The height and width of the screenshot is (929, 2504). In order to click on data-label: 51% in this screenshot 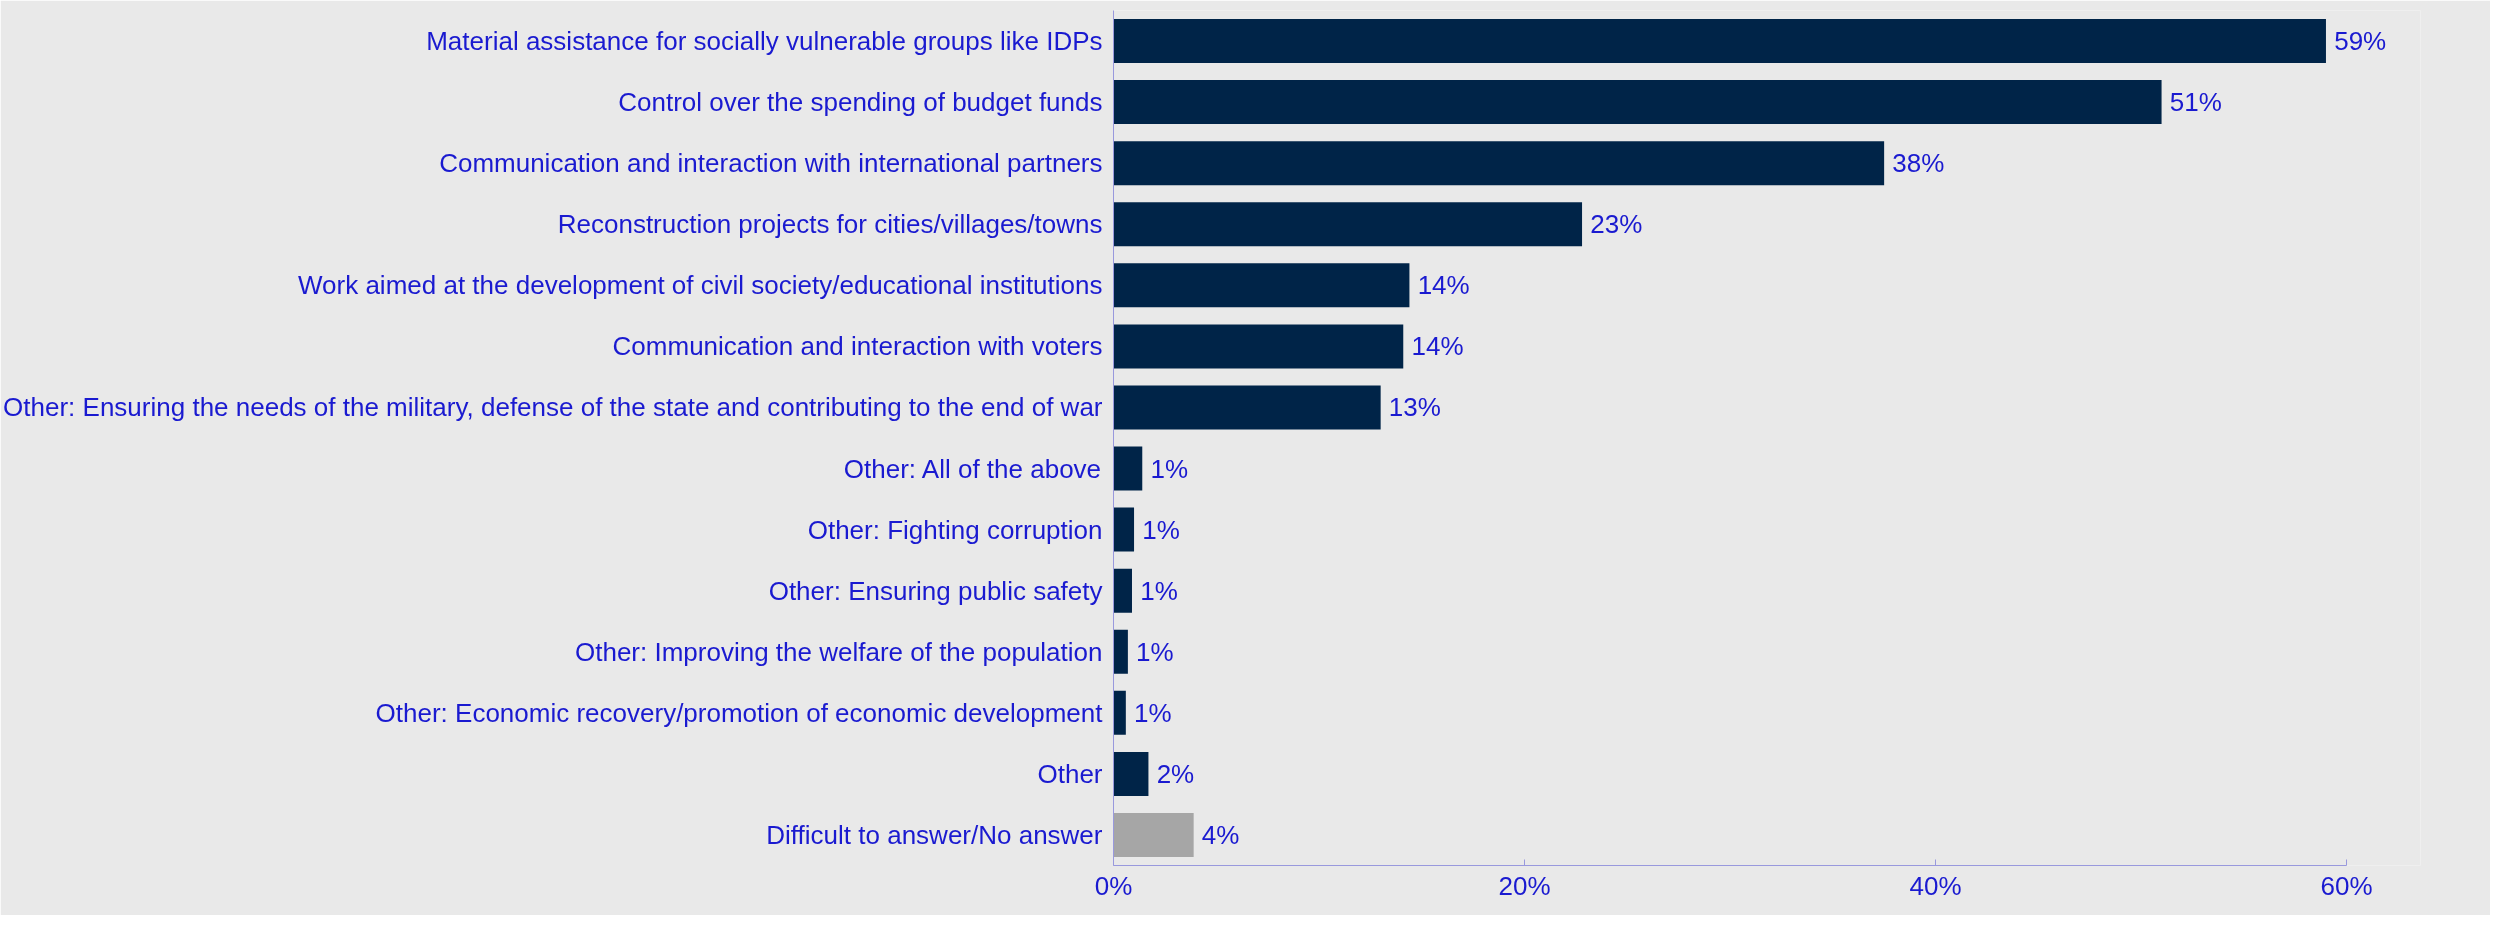, I will do `click(2195, 102)`.